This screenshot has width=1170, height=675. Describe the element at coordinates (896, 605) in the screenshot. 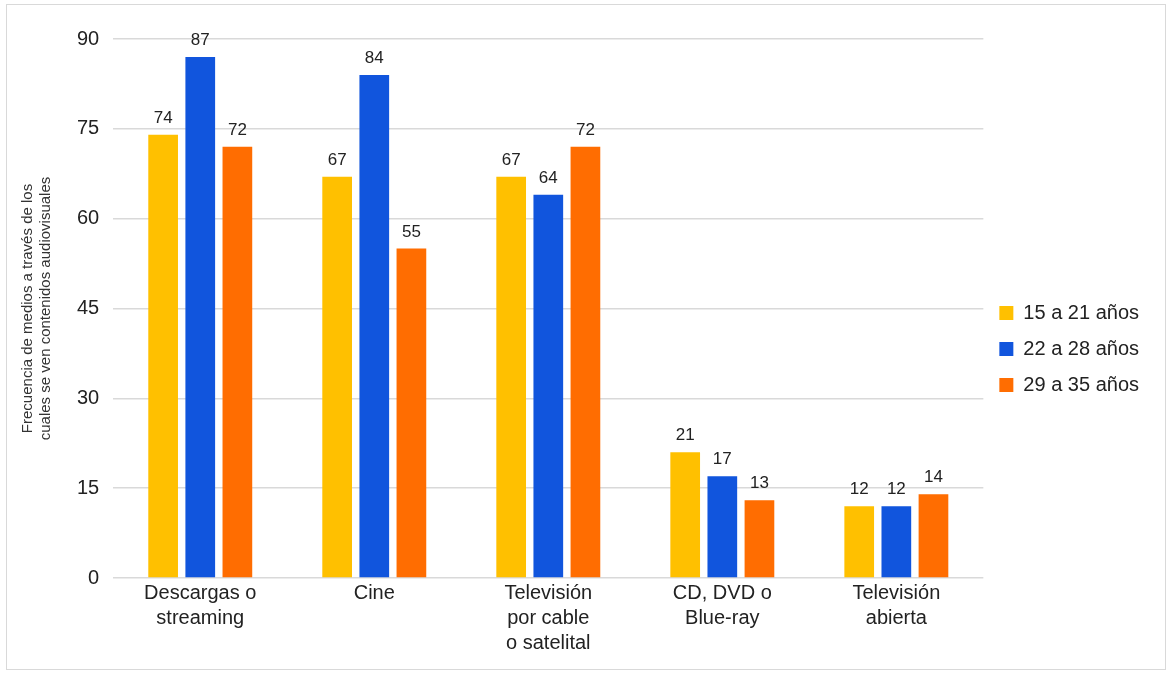

I see `x-tick-label: Televisión abierta` at that location.